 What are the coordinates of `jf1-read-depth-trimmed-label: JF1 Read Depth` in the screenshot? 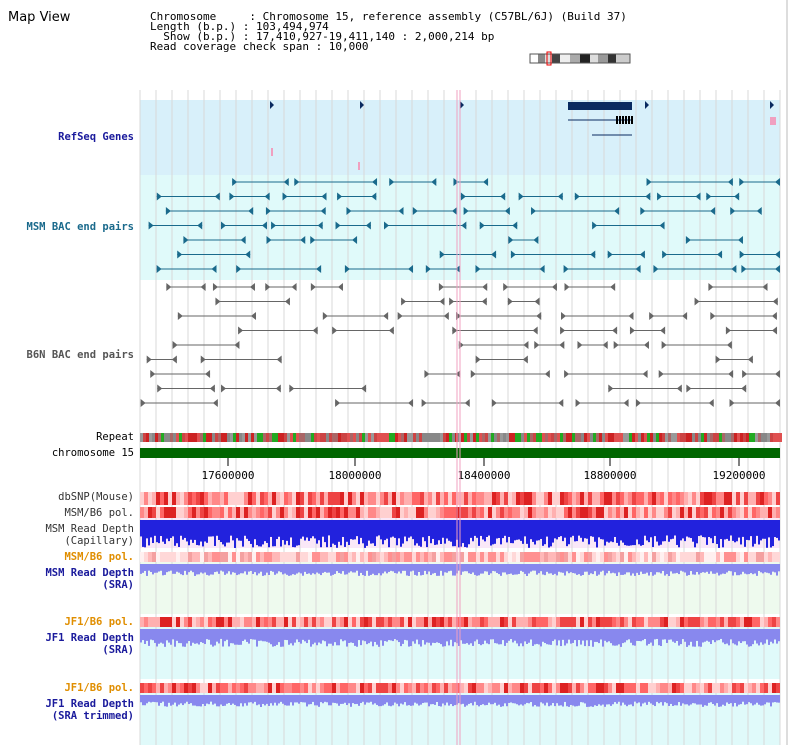 It's located at (89, 704).